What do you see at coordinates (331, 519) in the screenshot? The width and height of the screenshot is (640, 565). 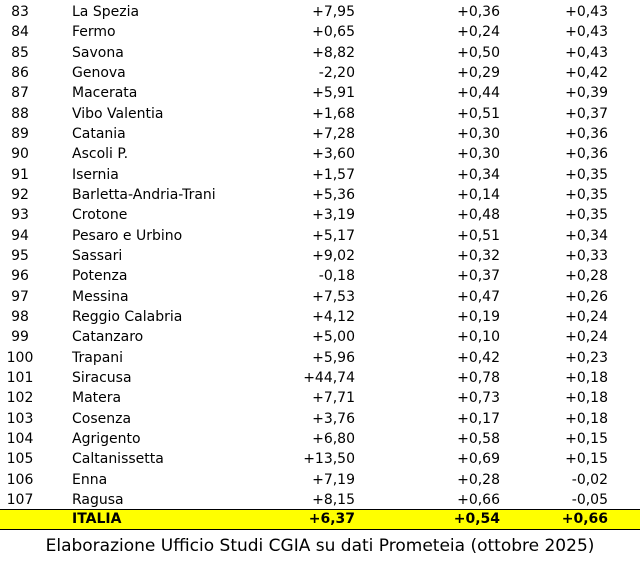 I see `total-value: +6,37` at bounding box center [331, 519].